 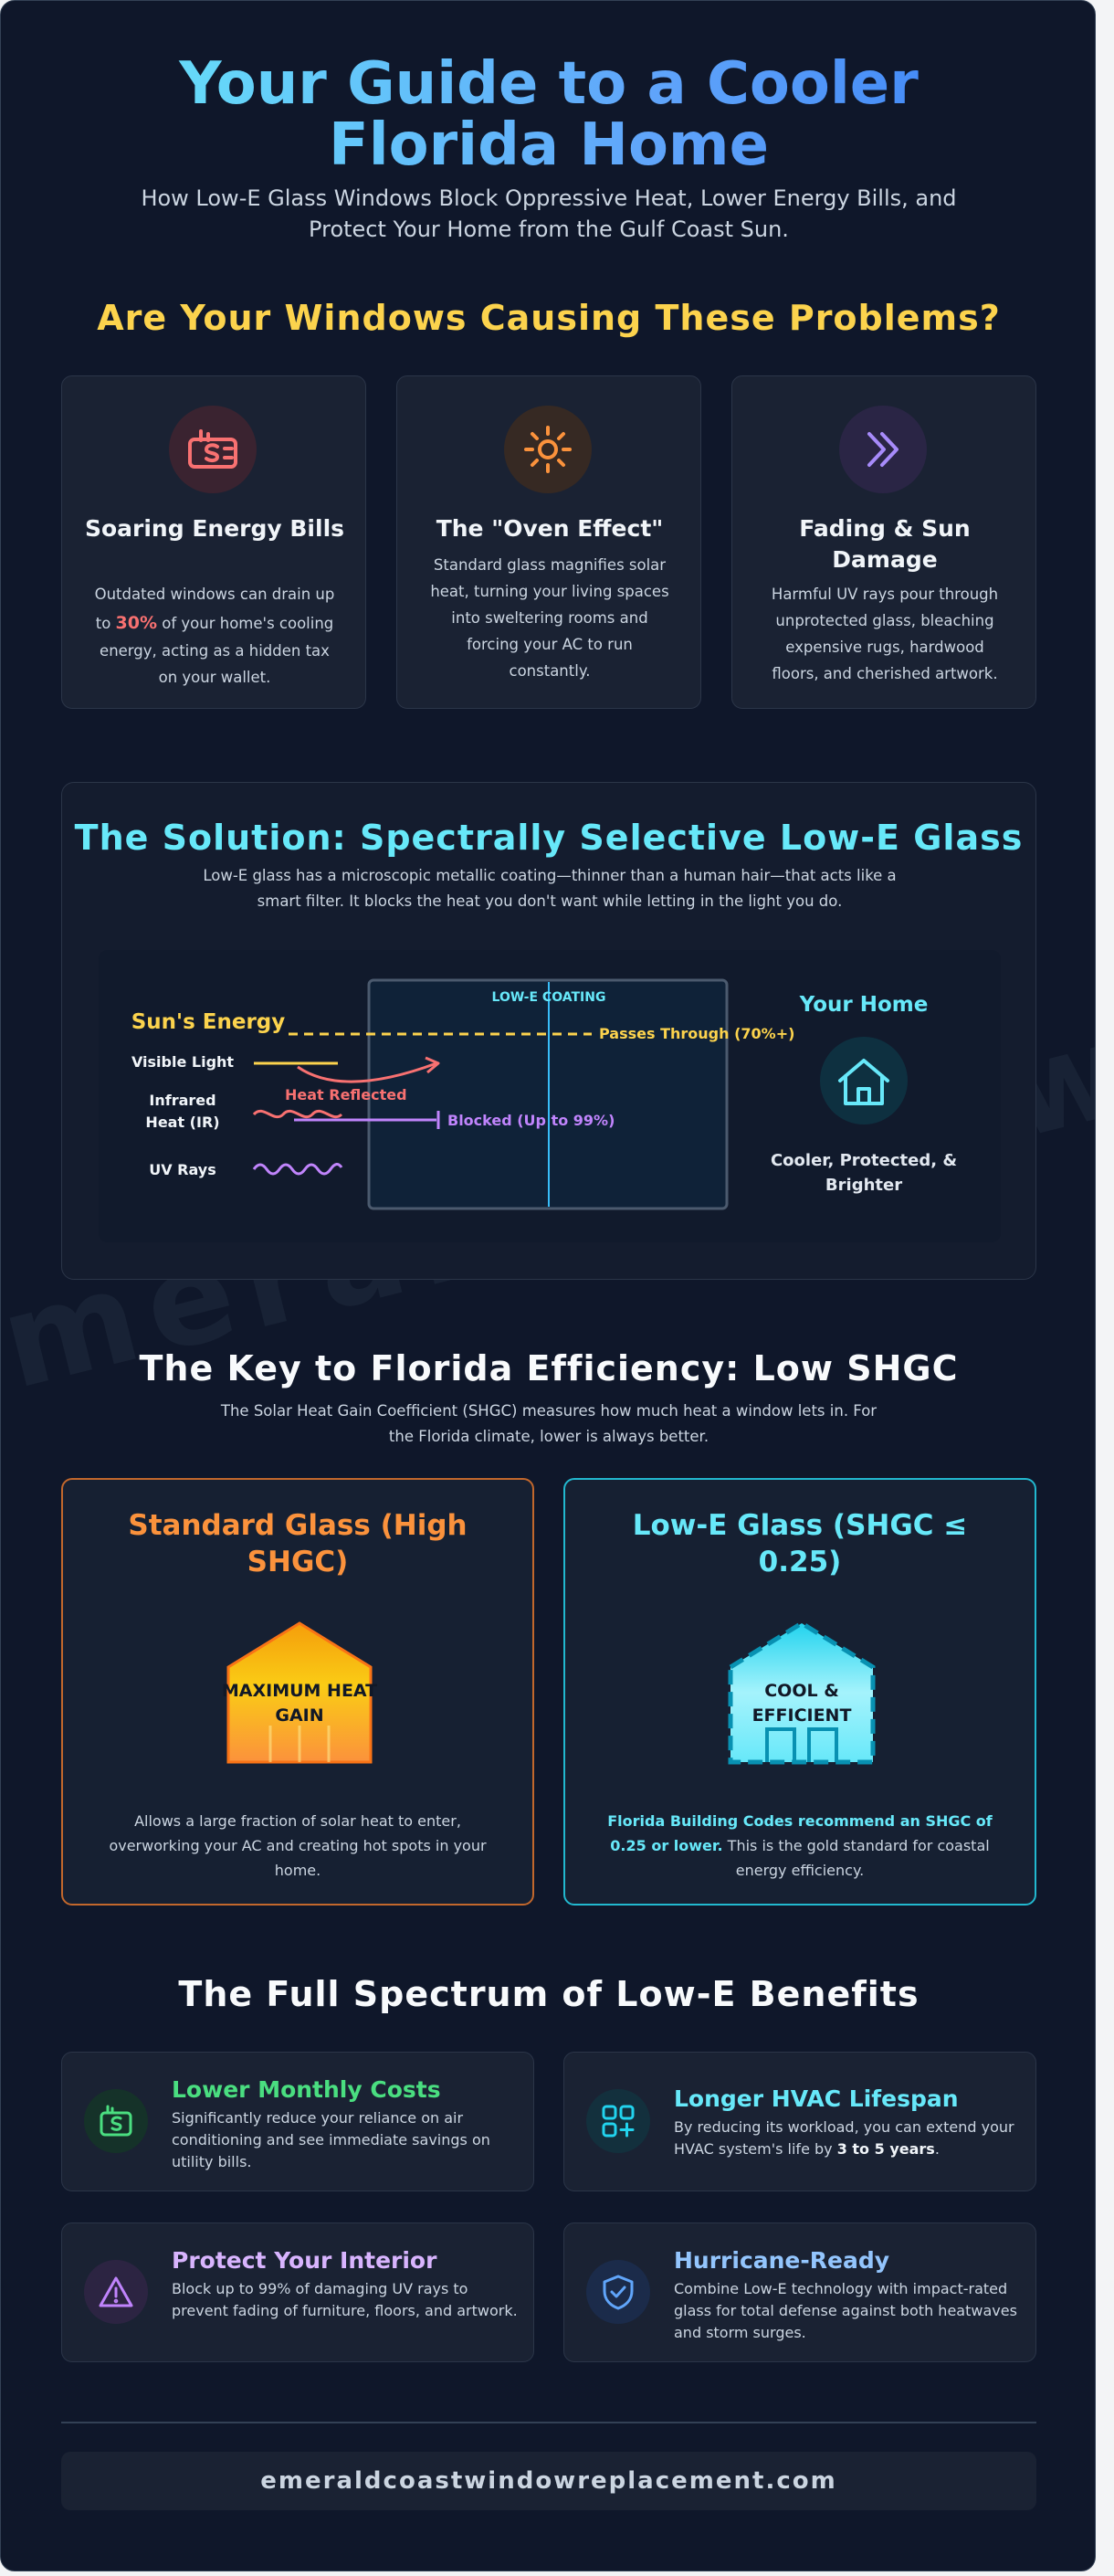 I want to click on benefit-title: Protect Your Interior, so click(x=304, y=2260).